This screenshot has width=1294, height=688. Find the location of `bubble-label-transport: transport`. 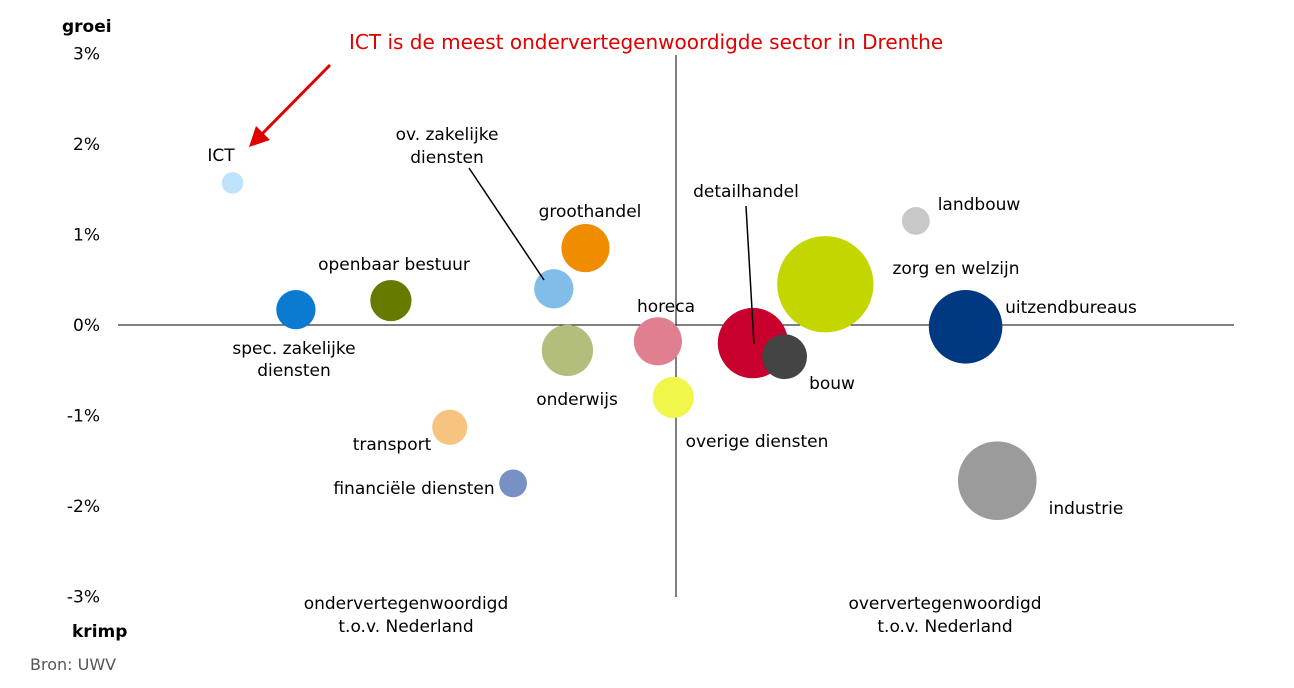

bubble-label-transport: transport is located at coordinates (392, 445).